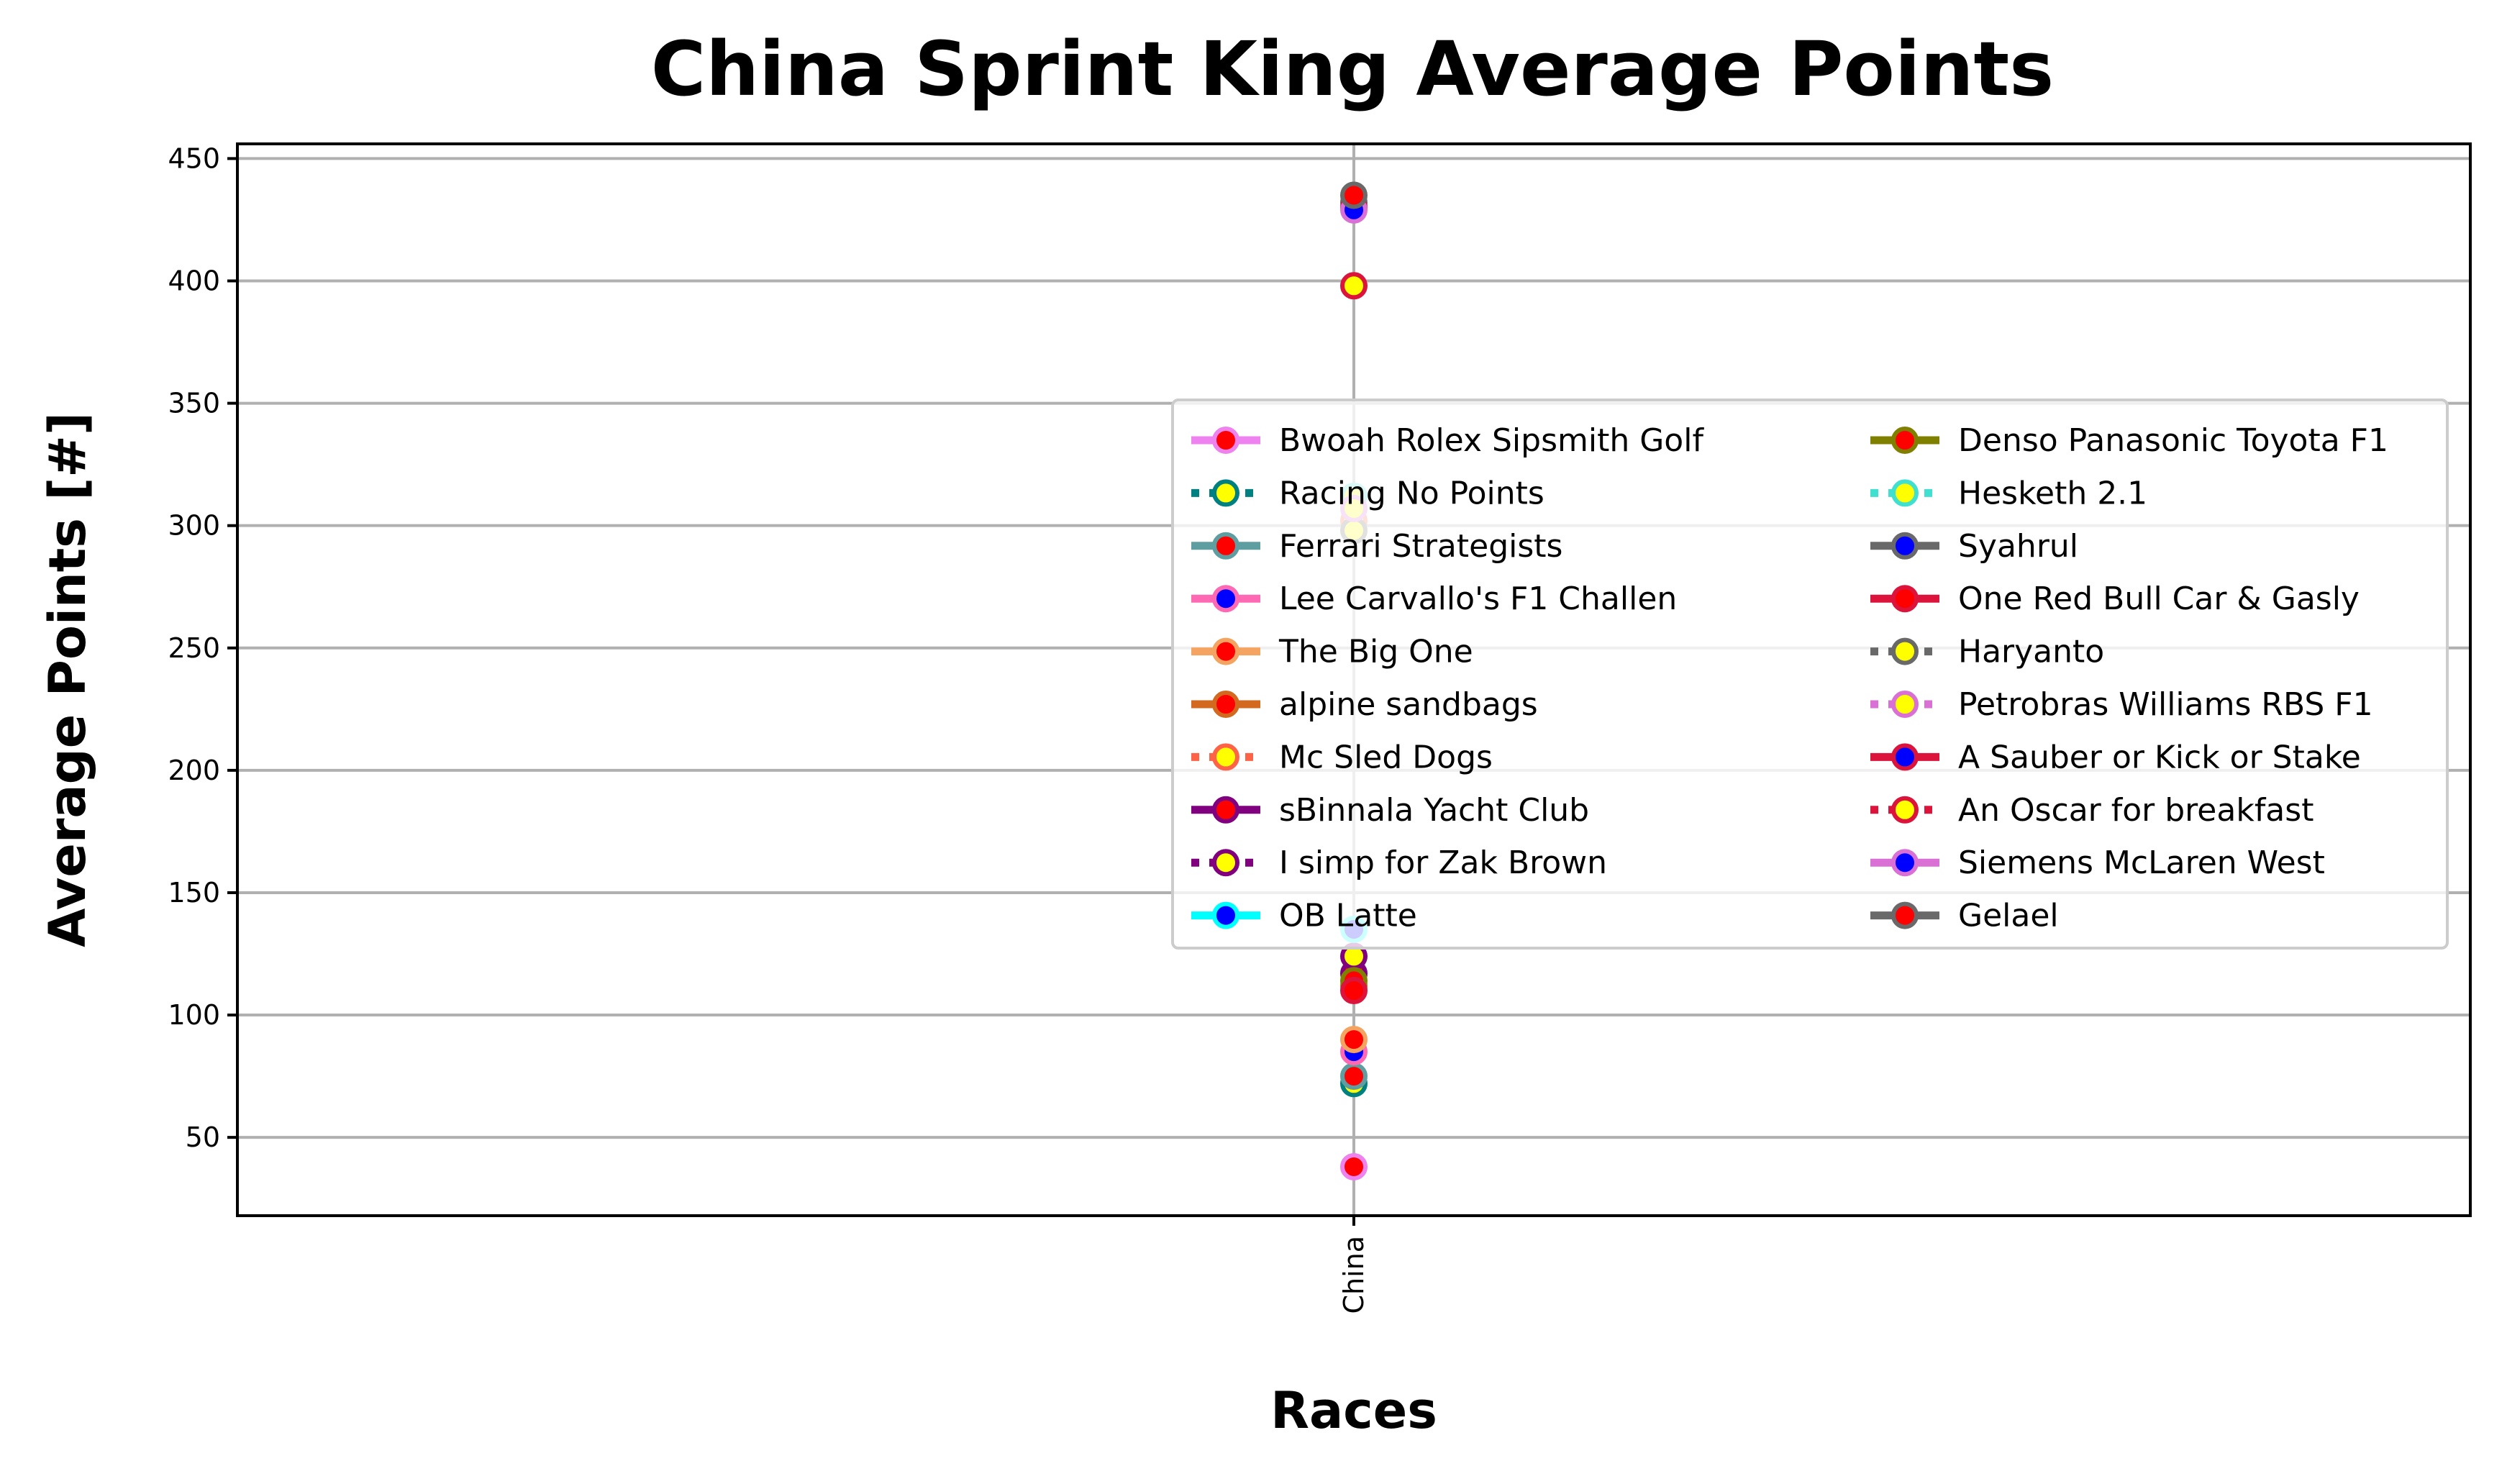  I want to click on legend-item: Siemens McLaren West, so click(2097, 863).